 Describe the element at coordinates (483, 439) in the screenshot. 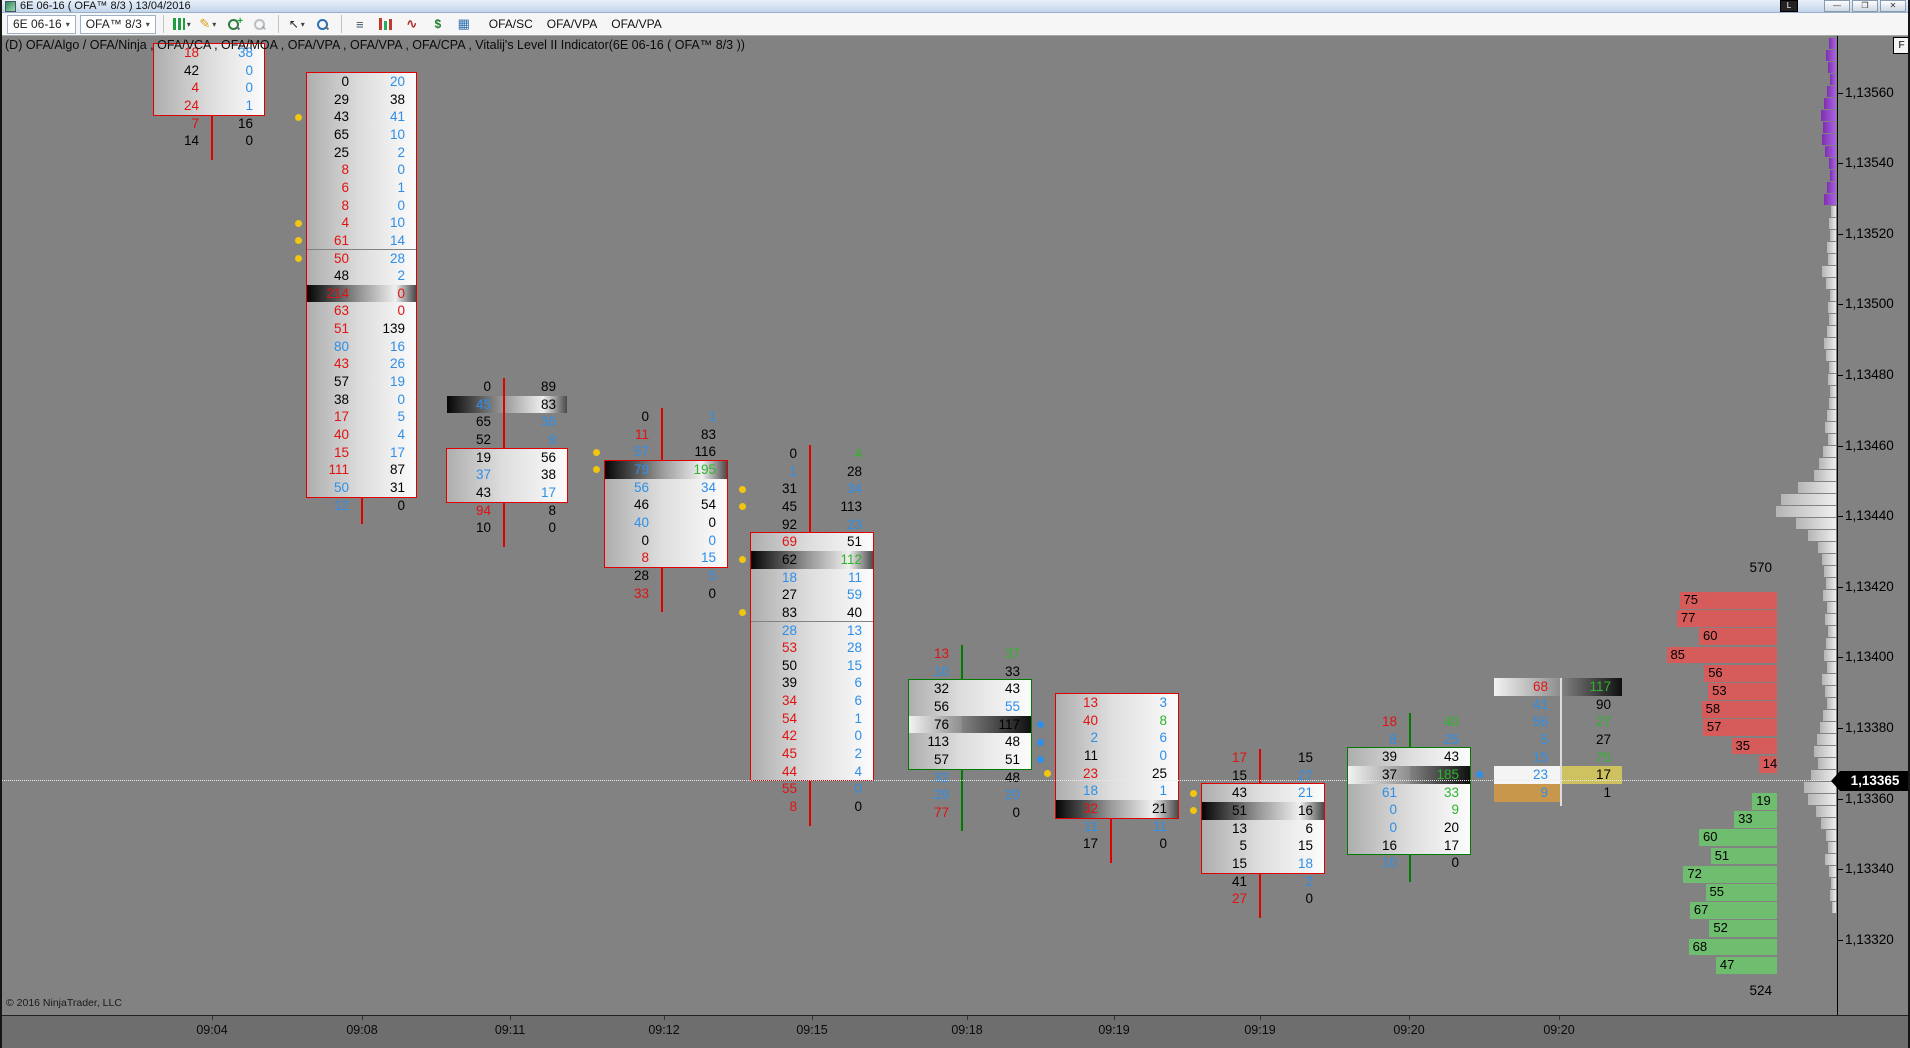

I see `footprint-cell-bid: 52` at that location.